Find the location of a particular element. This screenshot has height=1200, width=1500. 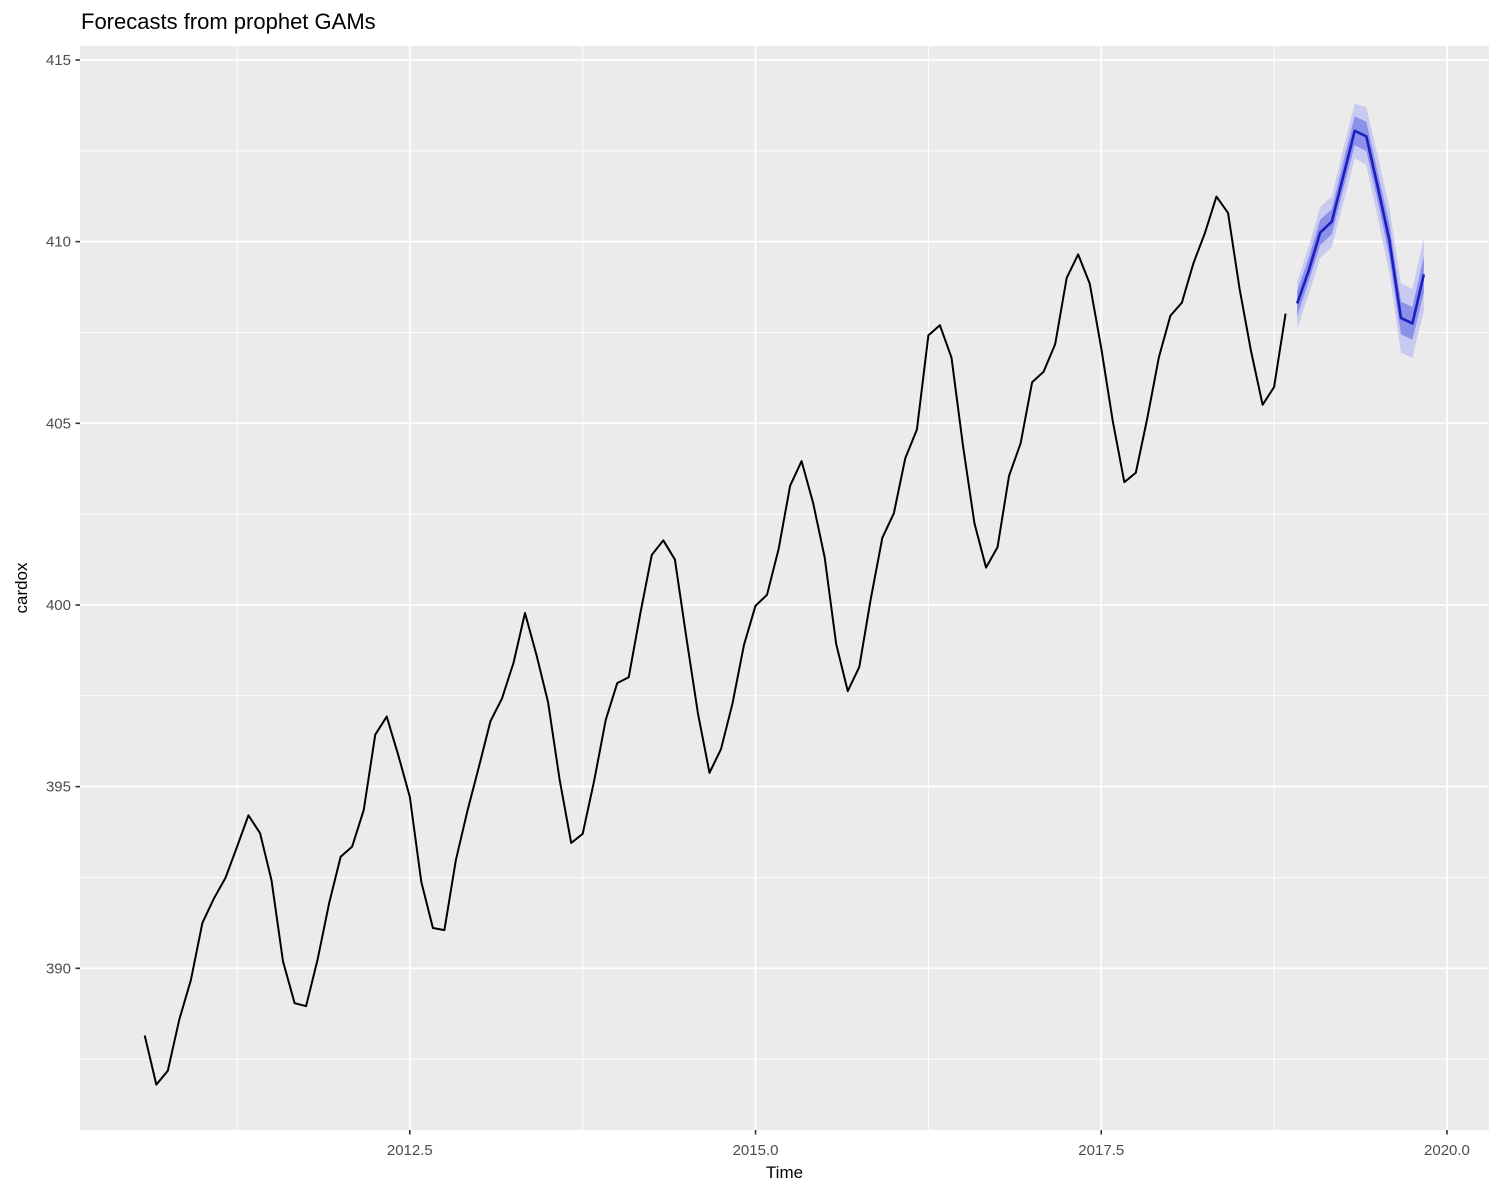

plot-title: Forecasts from prophet GAMs is located at coordinates (228, 21).